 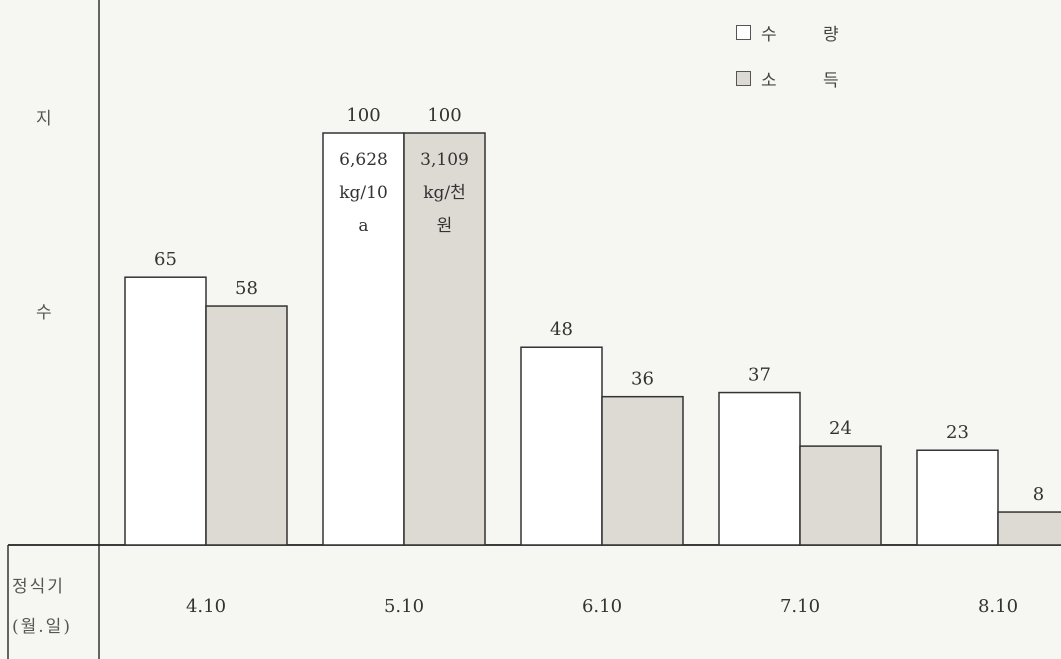 What do you see at coordinates (602, 606) in the screenshot?
I see `x-tick-label: 6.10` at bounding box center [602, 606].